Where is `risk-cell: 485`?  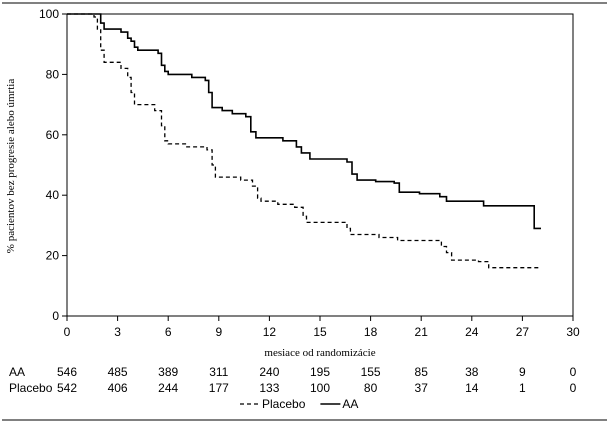
risk-cell: 485 is located at coordinates (118, 372).